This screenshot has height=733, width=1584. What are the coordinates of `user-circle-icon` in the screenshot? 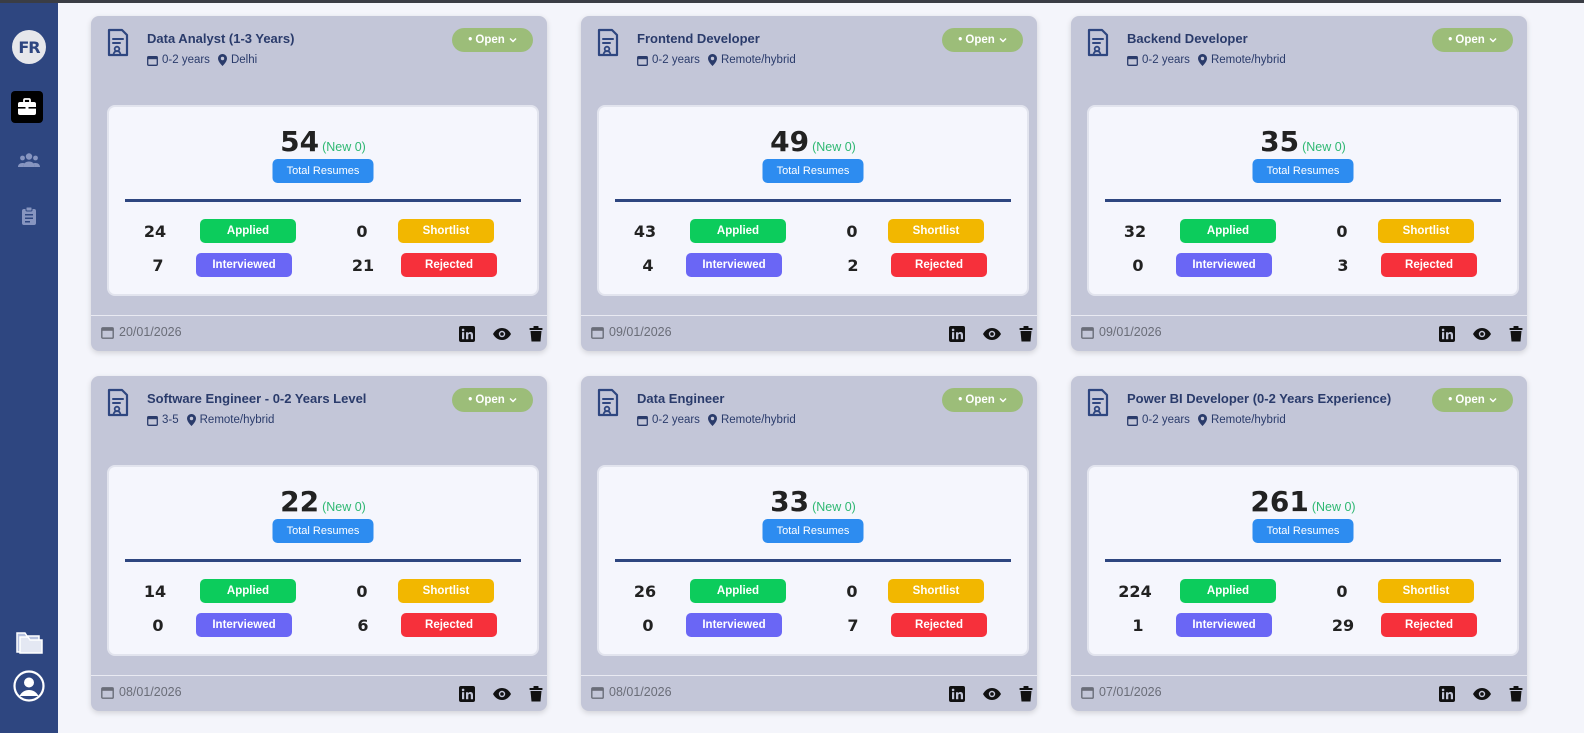 It's located at (29, 686).